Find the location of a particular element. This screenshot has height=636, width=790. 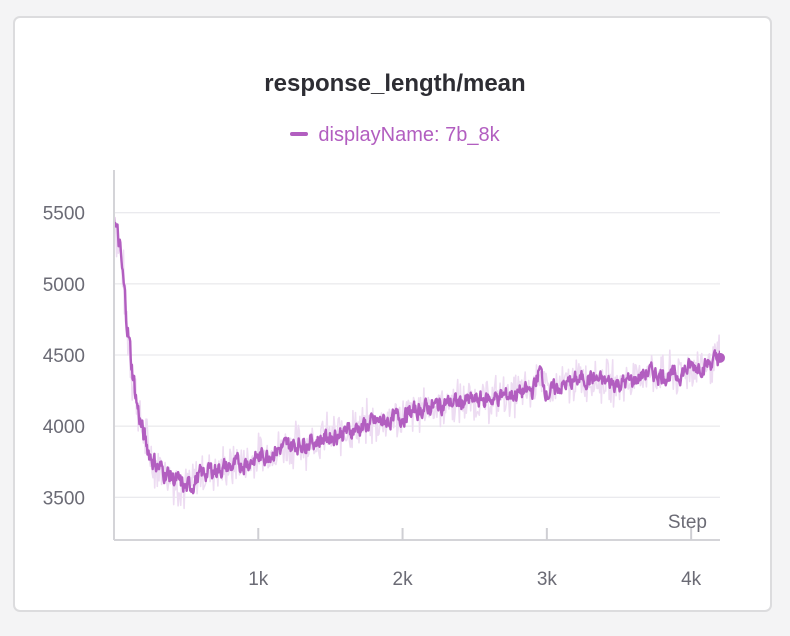

x-tick-label: 1k is located at coordinates (258, 579).